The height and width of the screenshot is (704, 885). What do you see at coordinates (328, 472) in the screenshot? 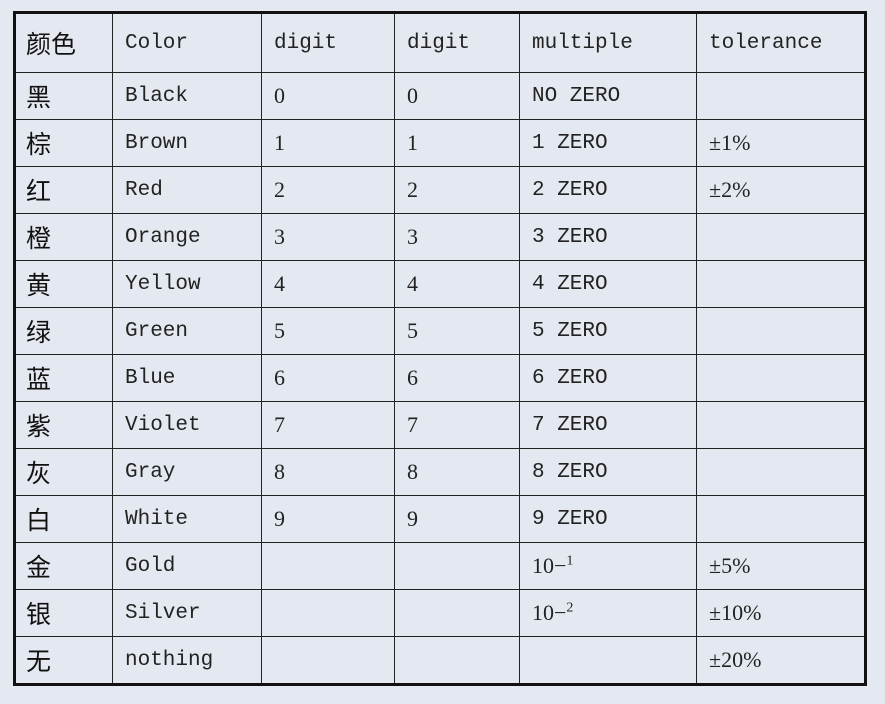
I see `digit-1-cell: 8` at bounding box center [328, 472].